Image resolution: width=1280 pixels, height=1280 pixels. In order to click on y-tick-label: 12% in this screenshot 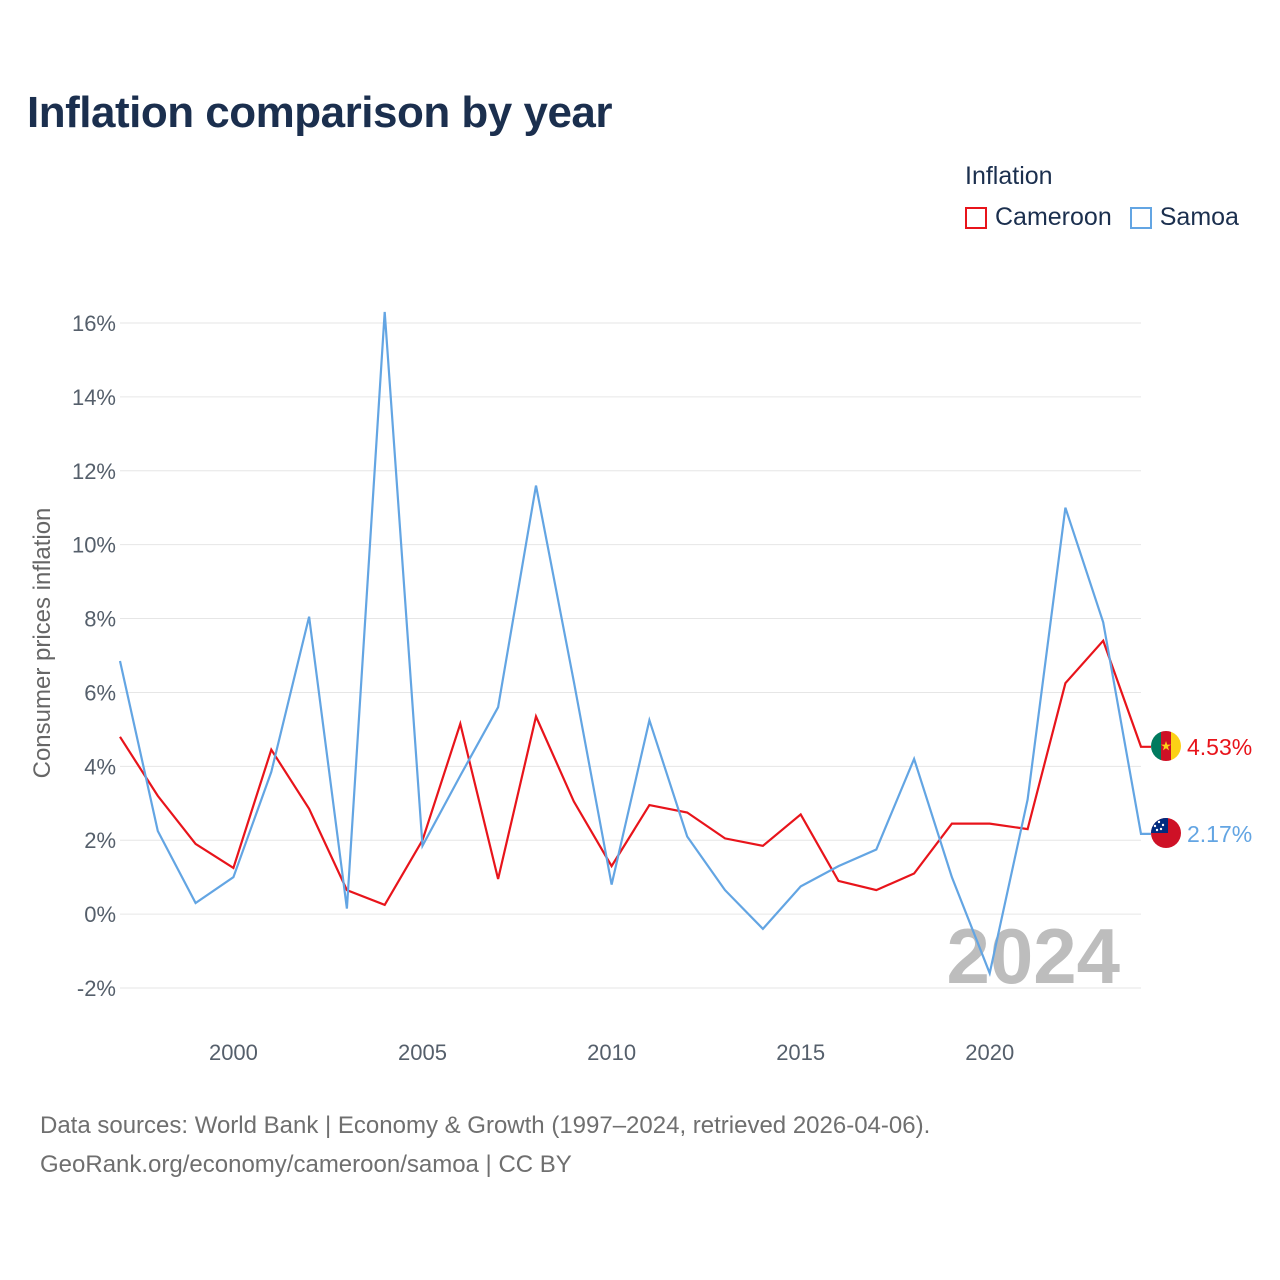, I will do `click(94, 471)`.